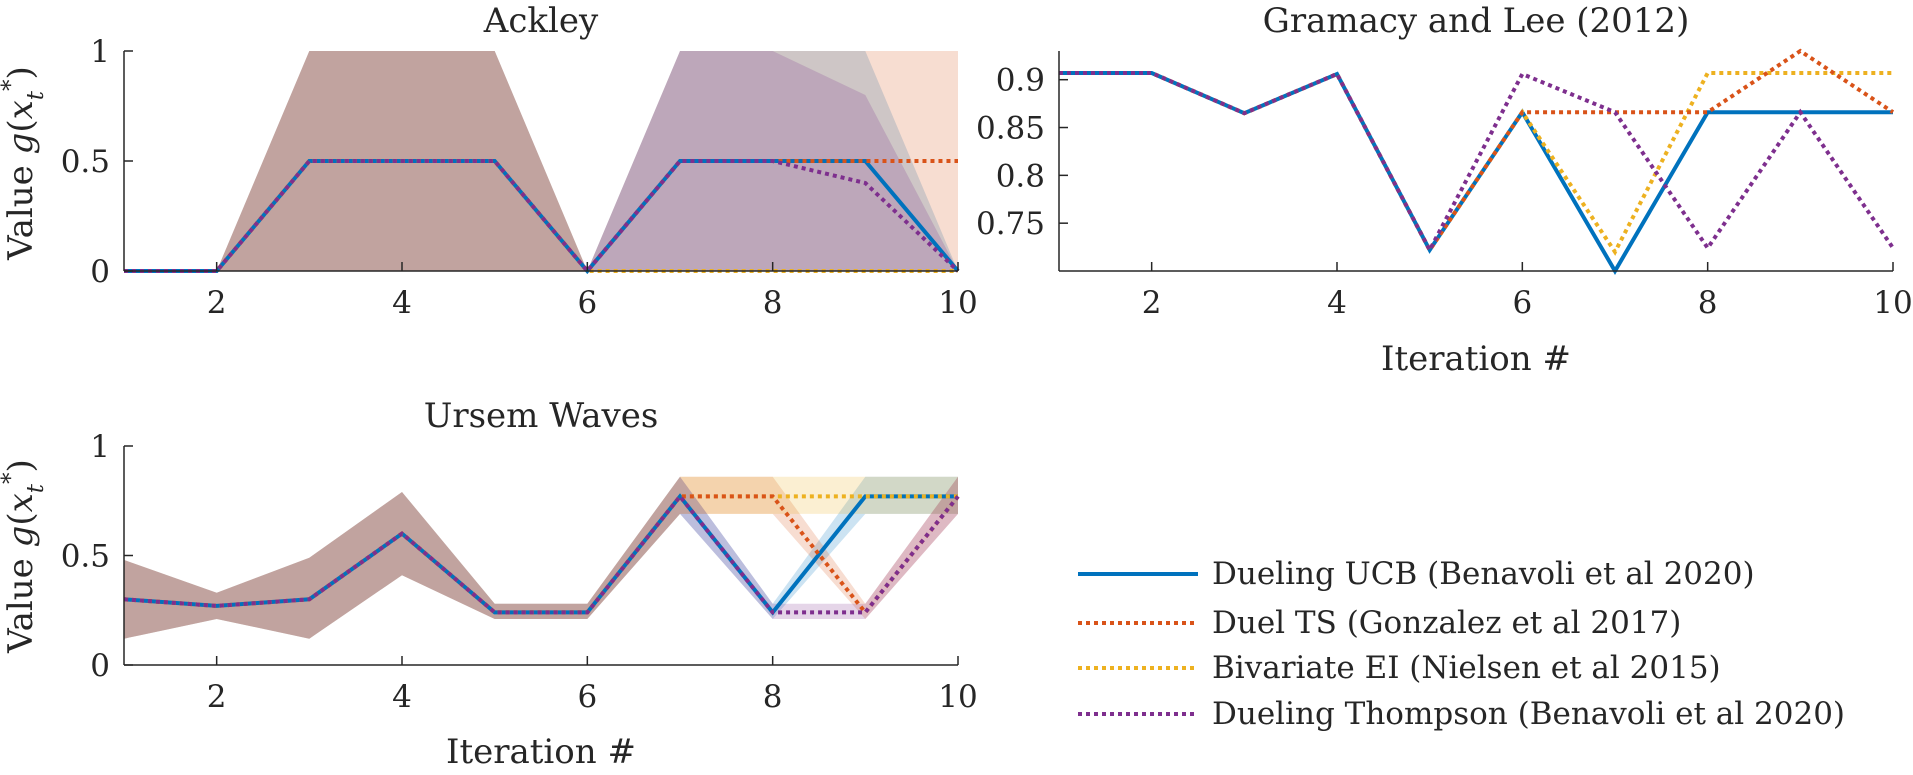 This screenshot has height=775, width=1913. Describe the element at coordinates (1483, 574) in the screenshot. I see `legend-label: Dueling UCB (Benavoli et al 2020)` at that location.